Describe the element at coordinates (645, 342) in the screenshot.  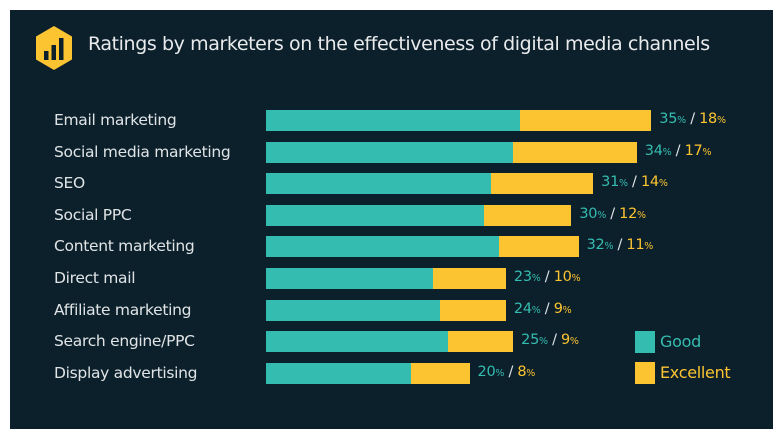
I see `legend-swatch-good` at that location.